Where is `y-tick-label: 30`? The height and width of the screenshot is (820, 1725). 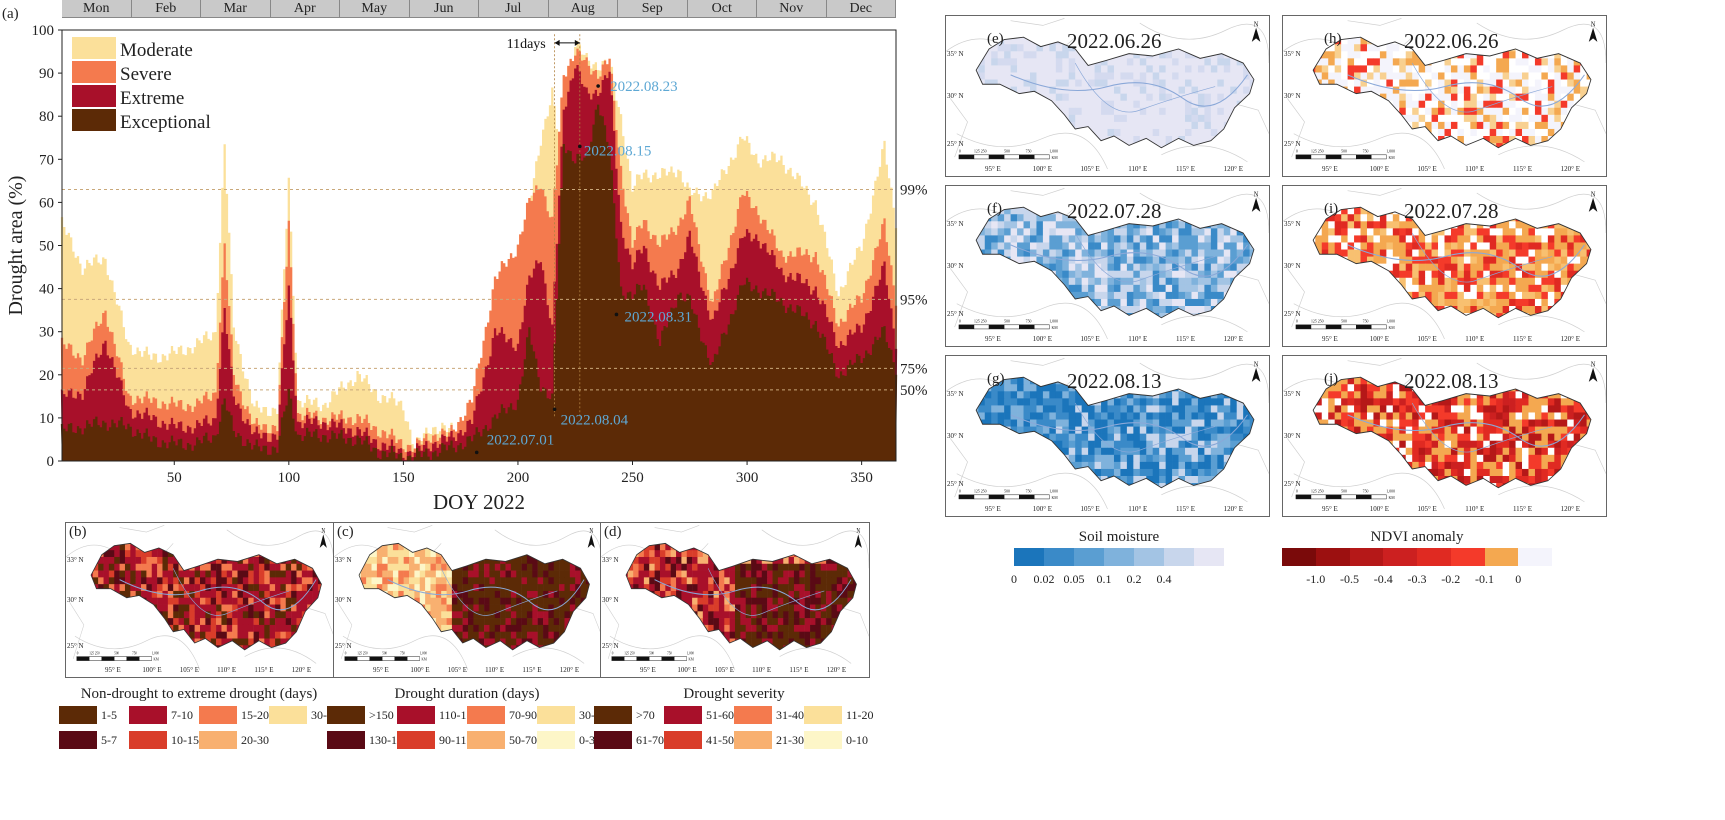 y-tick-label: 30 is located at coordinates (46, 333).